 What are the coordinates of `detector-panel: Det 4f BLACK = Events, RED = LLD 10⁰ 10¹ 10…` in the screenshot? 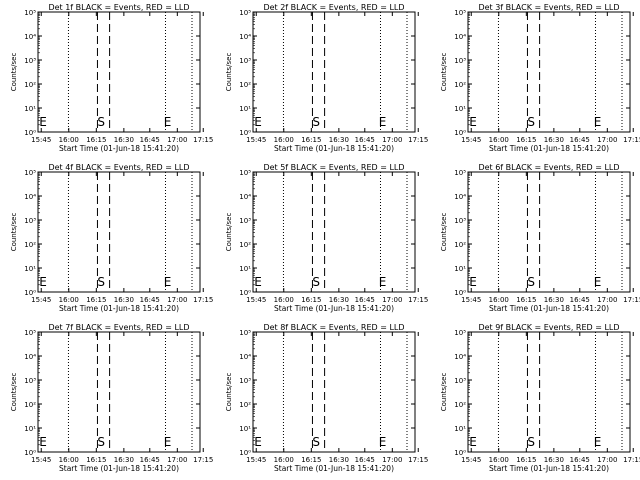 It's located at (111, 238).